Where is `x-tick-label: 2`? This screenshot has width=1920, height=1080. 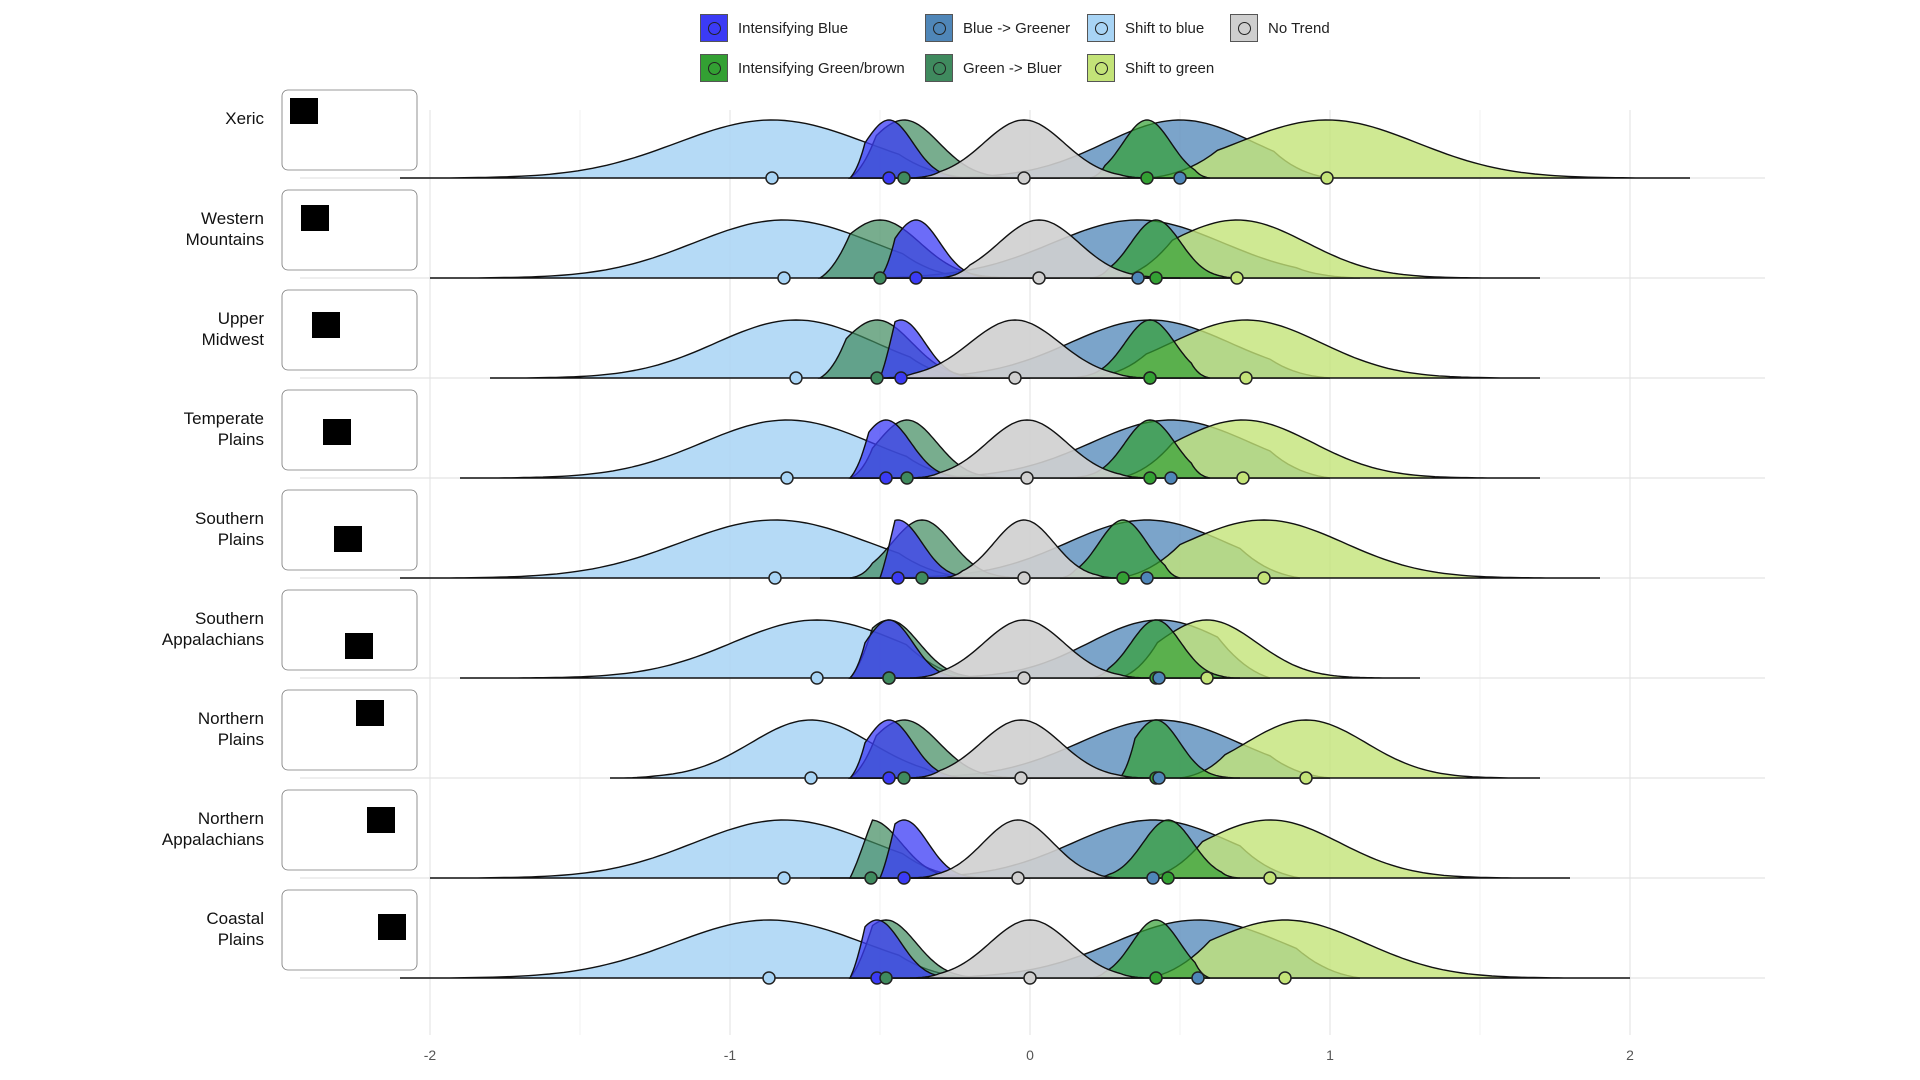
x-tick-label: 2 is located at coordinates (1630, 1055).